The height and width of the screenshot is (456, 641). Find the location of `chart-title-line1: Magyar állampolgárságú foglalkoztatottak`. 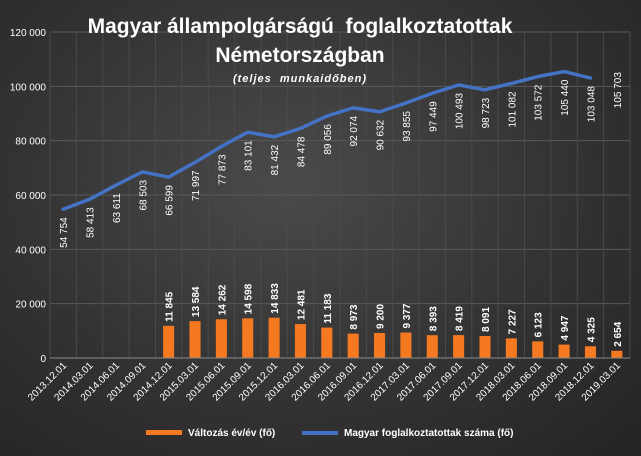

chart-title-line1: Magyar állampolgárságú foglalkoztatottak is located at coordinates (300, 26).